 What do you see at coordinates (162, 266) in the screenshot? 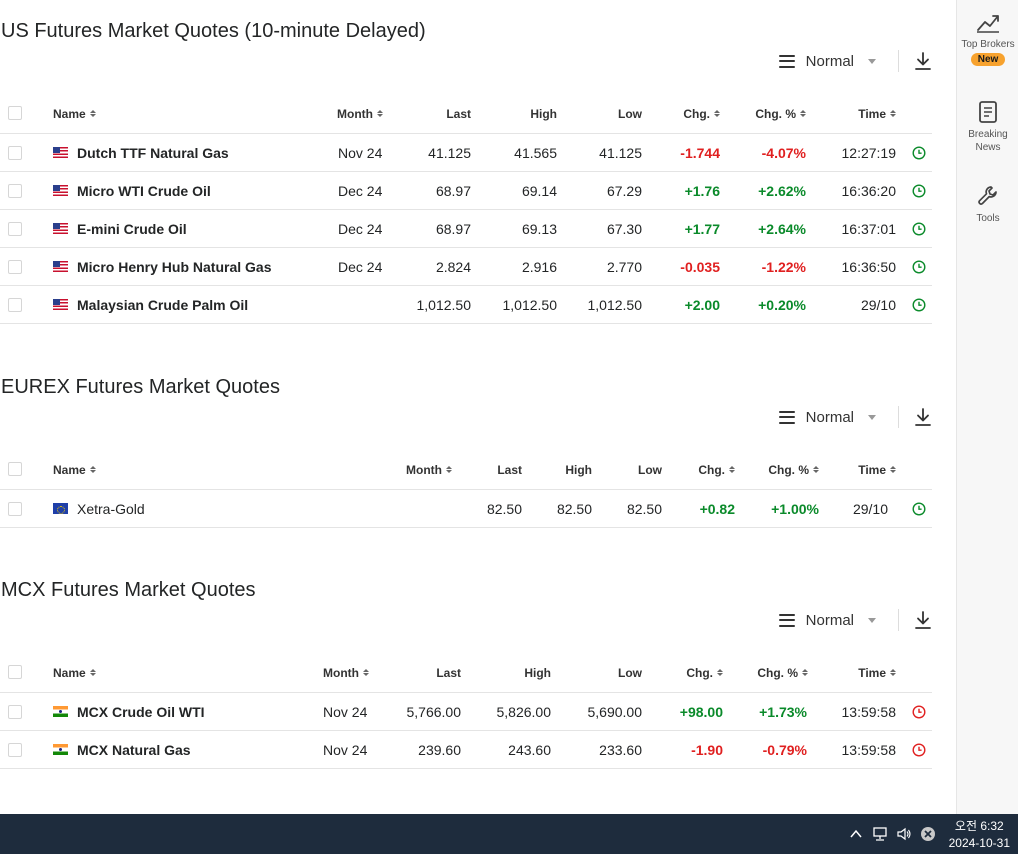
I see `instrument-name: Micro Henry Hub Natural Gas` at bounding box center [162, 266].